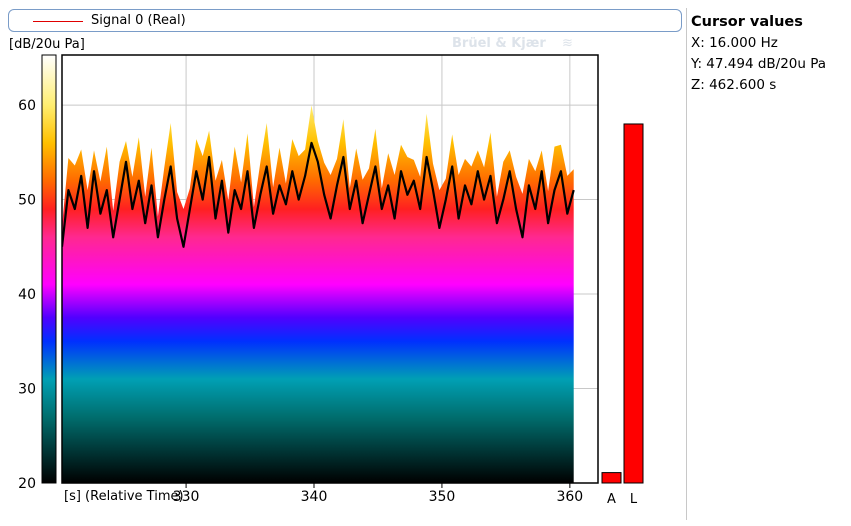  I want to click on y-axis-unit-label: [dB/20u Pa], so click(47, 44).